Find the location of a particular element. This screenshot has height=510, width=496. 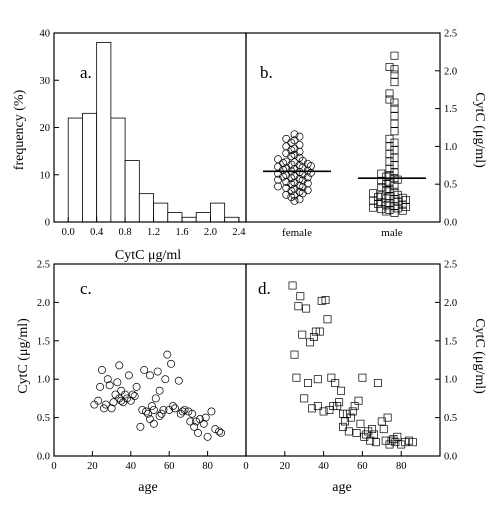

panel-a-y-axis-title: frequency (%) is located at coordinates (19, 129).